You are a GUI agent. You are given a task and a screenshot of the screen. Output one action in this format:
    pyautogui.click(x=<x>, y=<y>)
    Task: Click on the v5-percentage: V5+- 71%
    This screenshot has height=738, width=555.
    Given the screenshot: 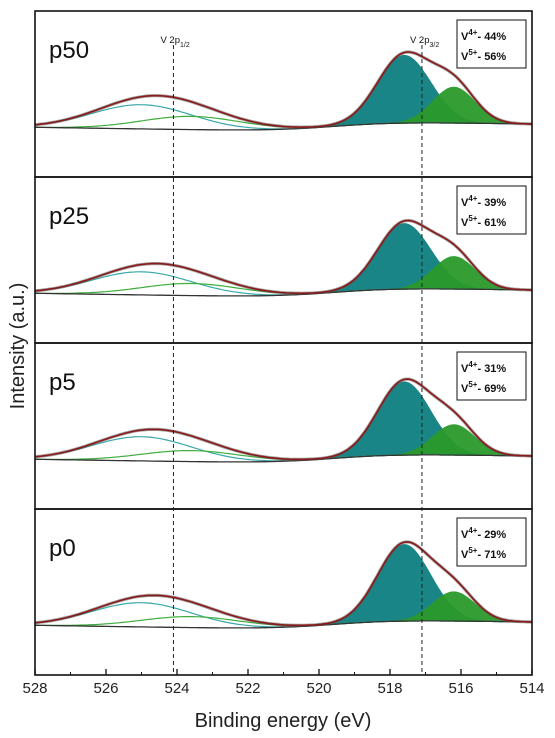 What is the action you would take?
    pyautogui.click(x=483, y=553)
    